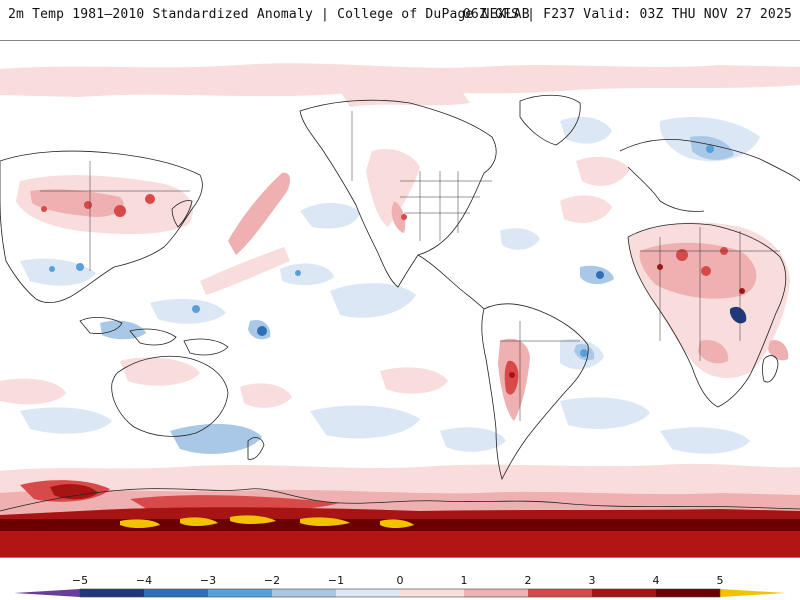  I want to click on colorbar, so click(400, 593).